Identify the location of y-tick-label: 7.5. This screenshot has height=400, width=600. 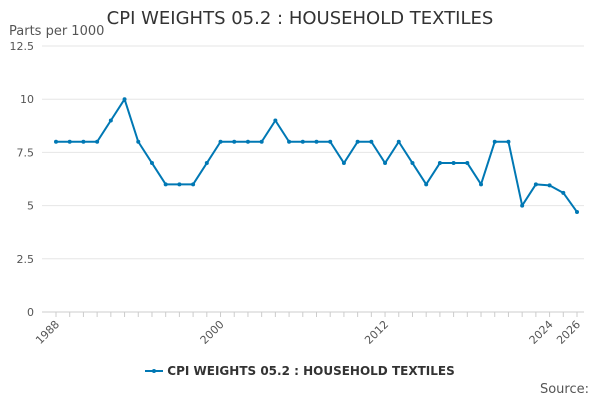
(26, 152).